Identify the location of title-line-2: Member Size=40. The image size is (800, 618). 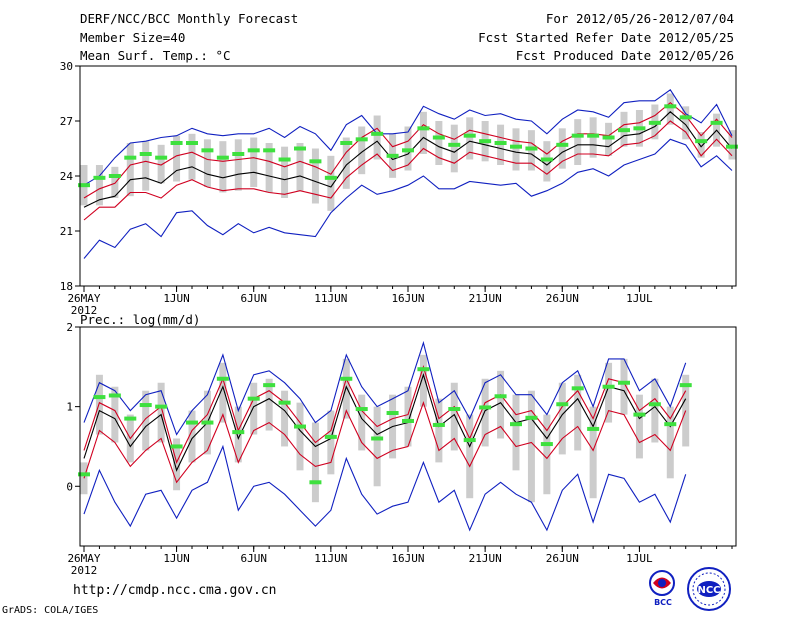
(133, 37).